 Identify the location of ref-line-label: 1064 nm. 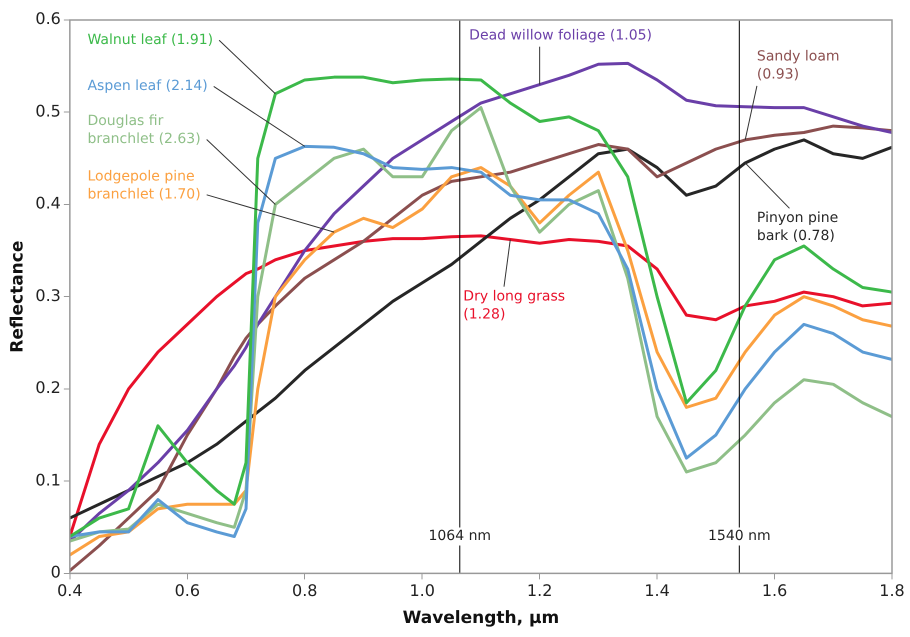
(460, 536).